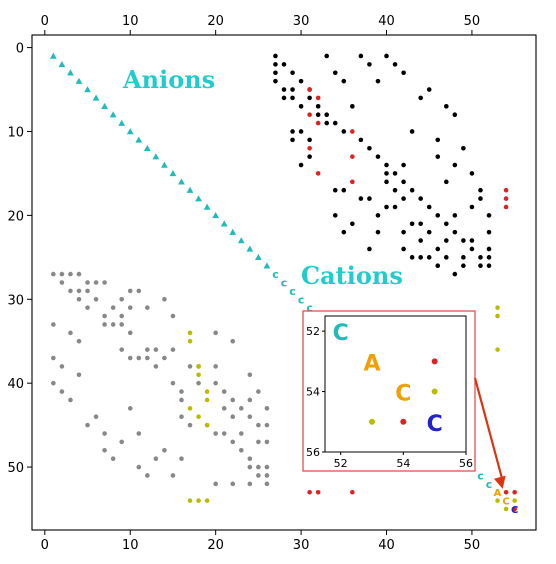 This screenshot has height=564, width=556. I want to click on letter-point: C, so click(505, 502).